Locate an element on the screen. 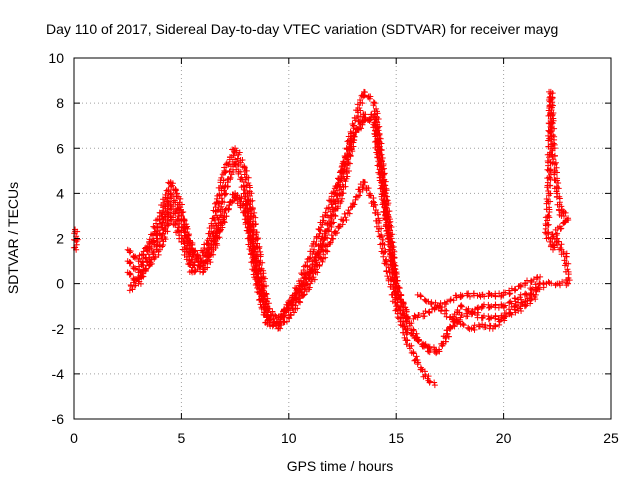  x-axis-label: GPS time / hours is located at coordinates (340, 466).